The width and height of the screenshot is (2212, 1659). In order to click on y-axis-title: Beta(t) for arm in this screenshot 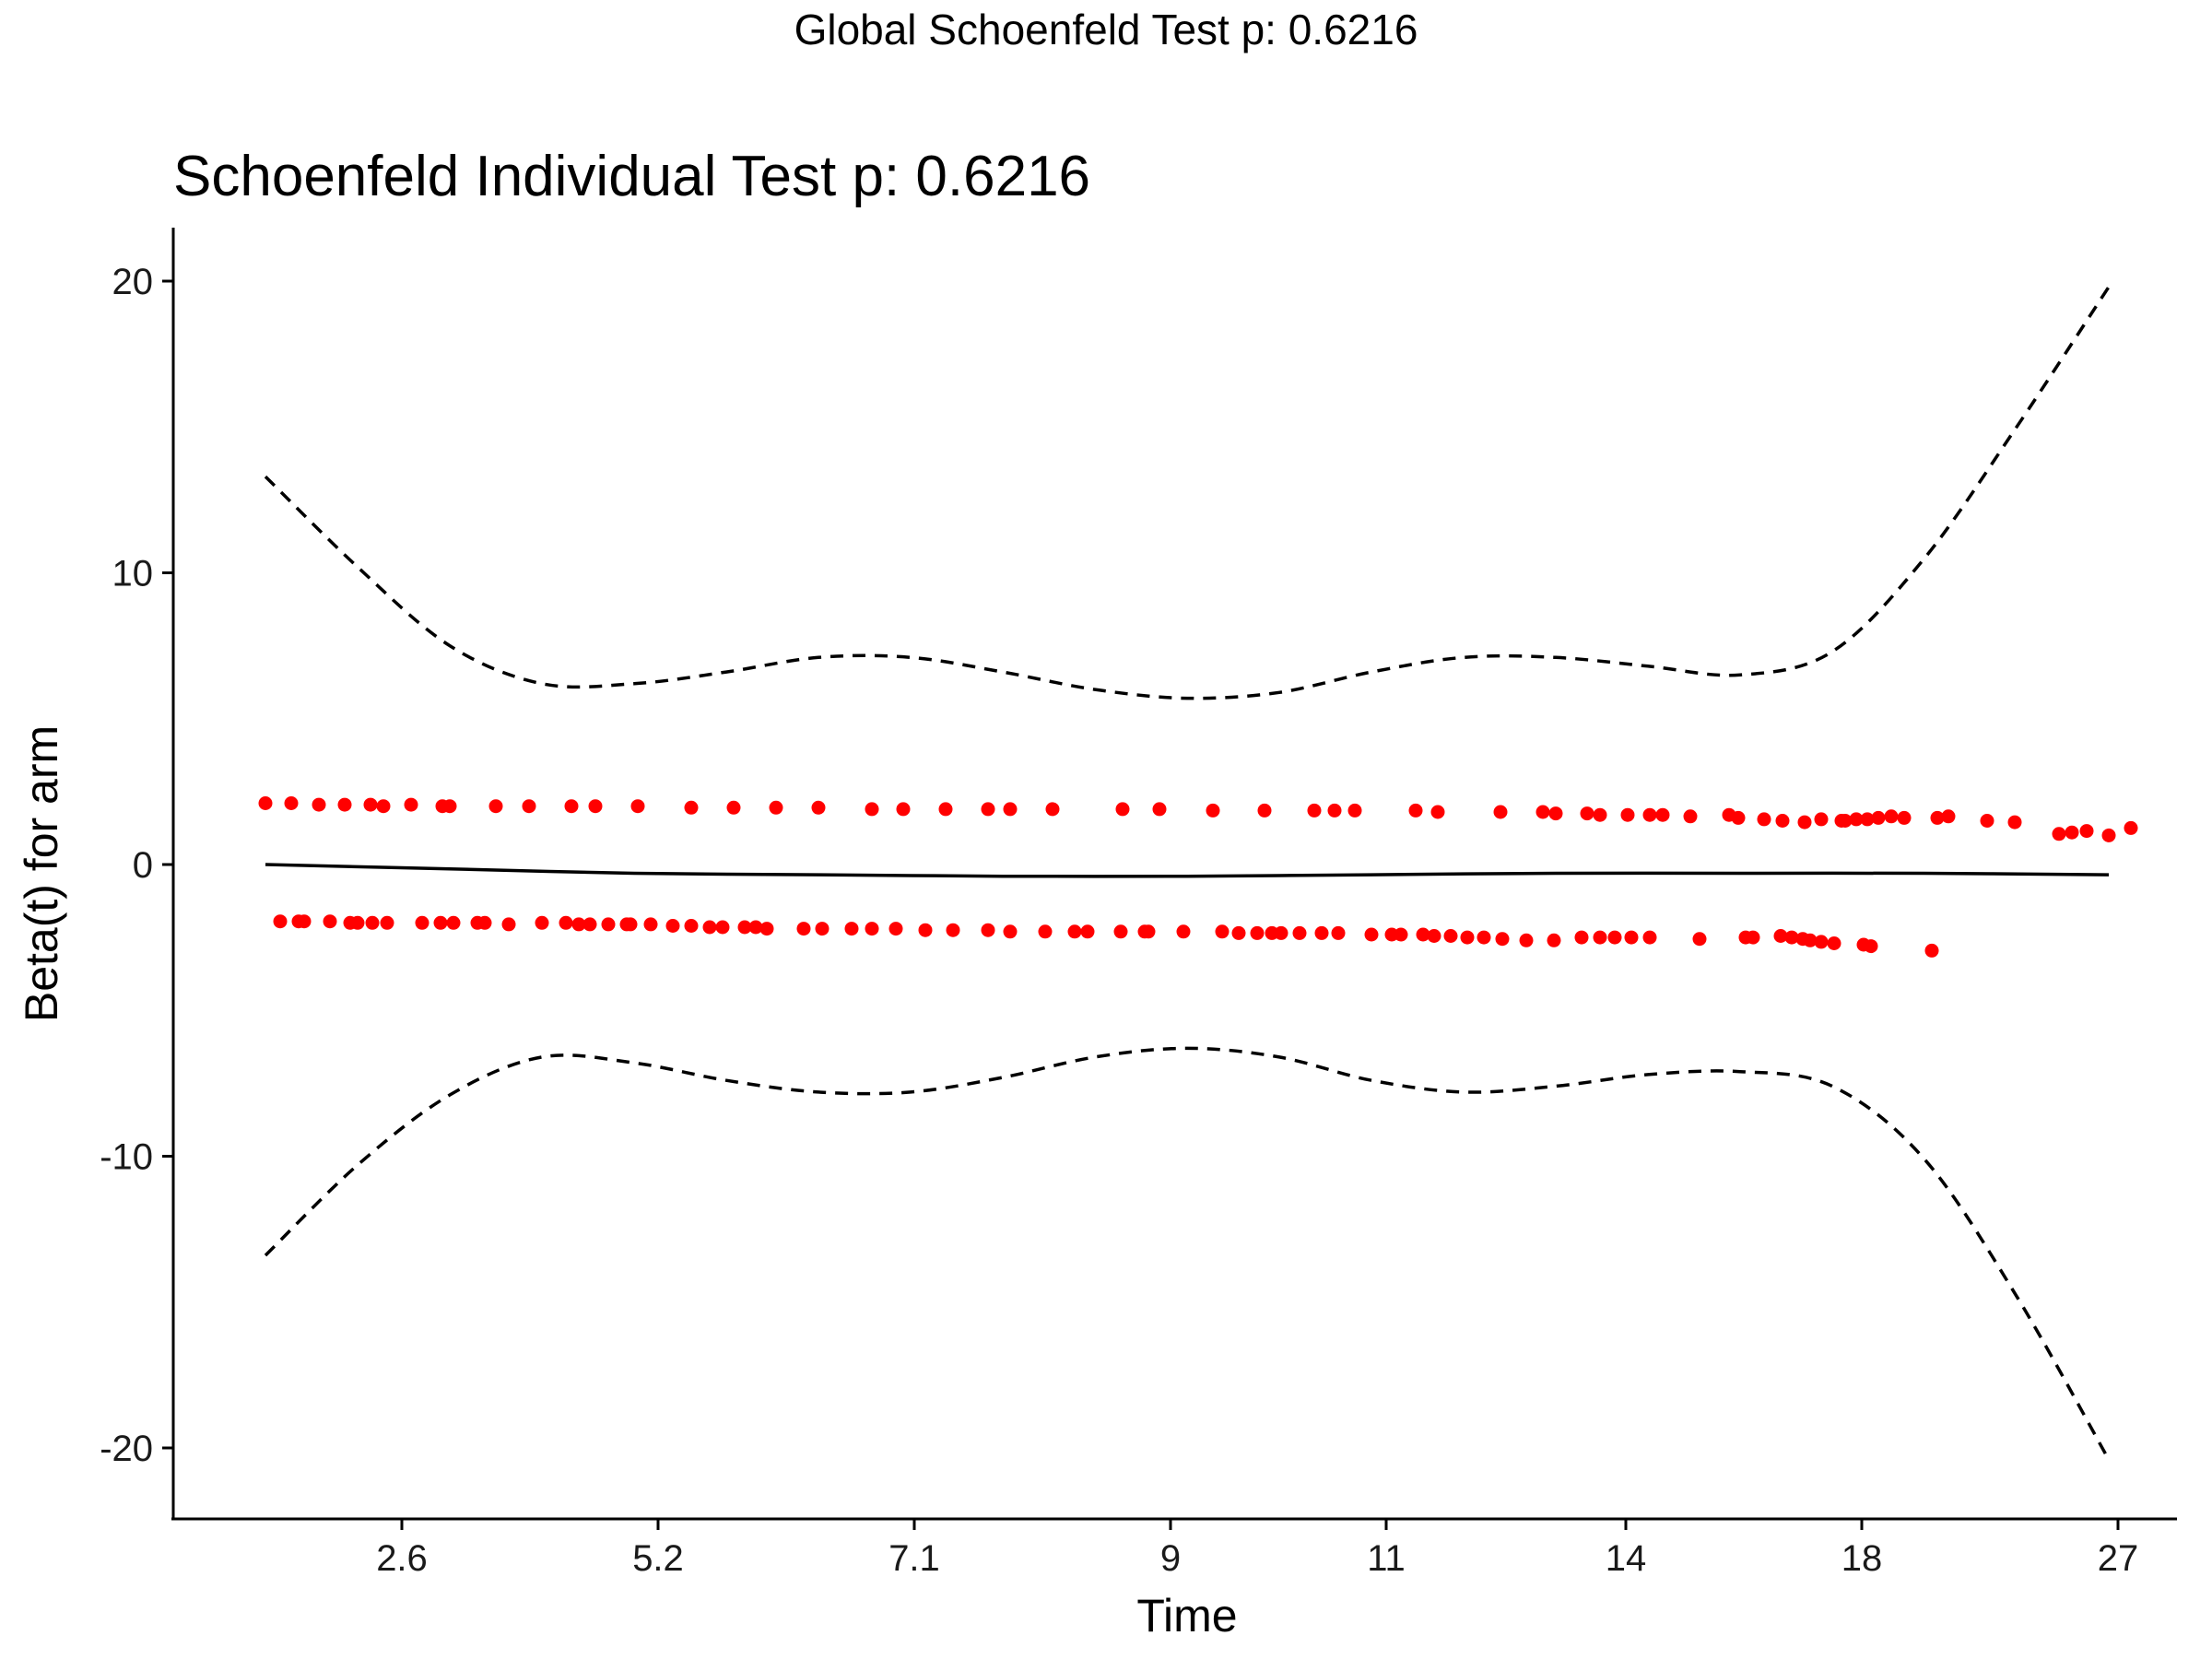, I will do `click(41, 873)`.